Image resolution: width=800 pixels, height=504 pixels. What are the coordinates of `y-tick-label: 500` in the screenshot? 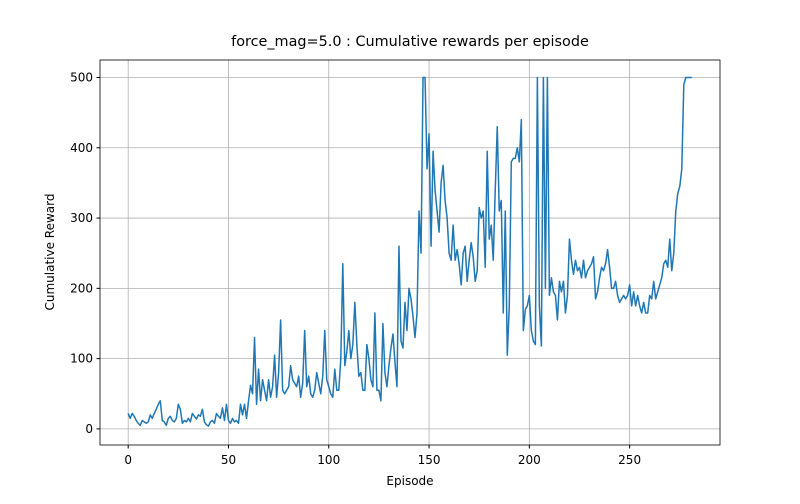 It's located at (81, 78).